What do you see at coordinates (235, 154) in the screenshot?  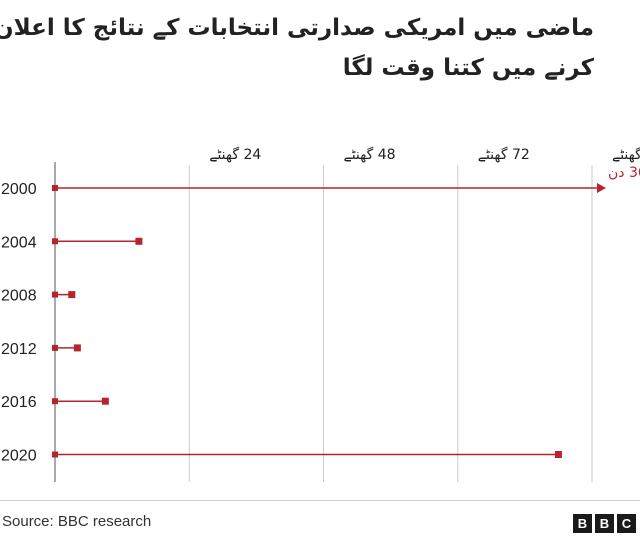 I see `x-tick-label: 24 گھنٹے` at bounding box center [235, 154].